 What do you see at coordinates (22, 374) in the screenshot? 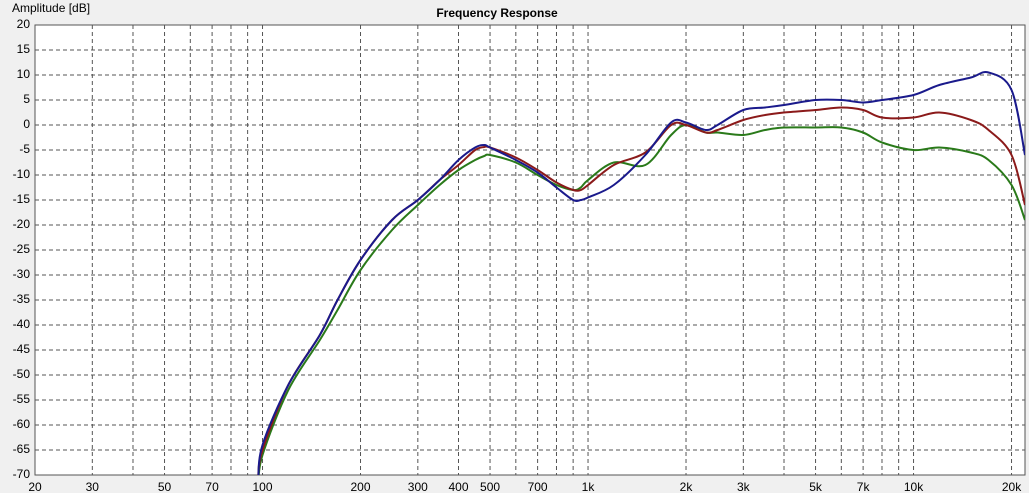
I see `y-tick-label: -50` at bounding box center [22, 374].